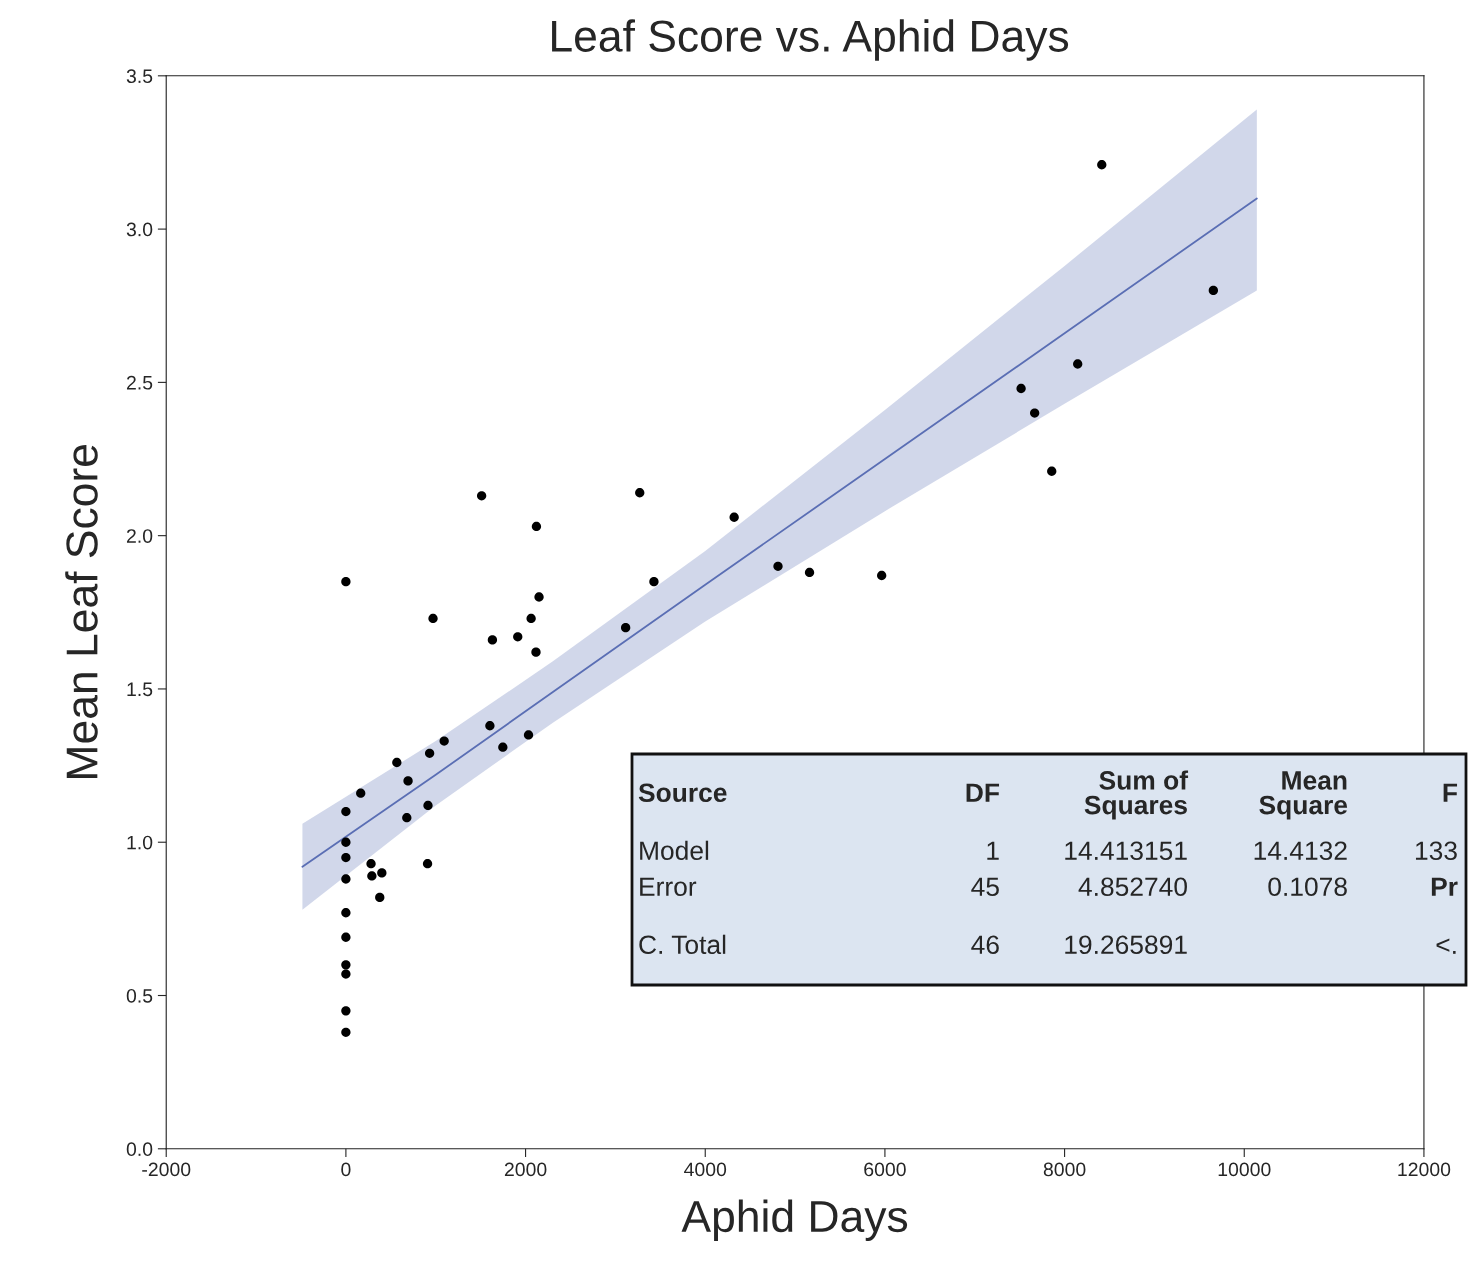  I want to click on y-tick-label: 2.0, so click(139, 536).